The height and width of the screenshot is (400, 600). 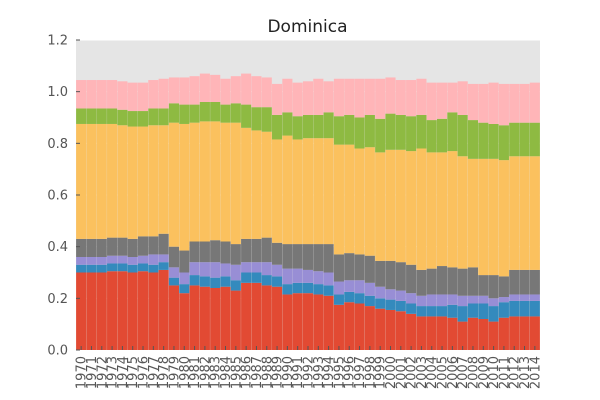 What do you see at coordinates (205, 372) in the screenshot?
I see `x-tick-label: 1982` at bounding box center [205, 372].